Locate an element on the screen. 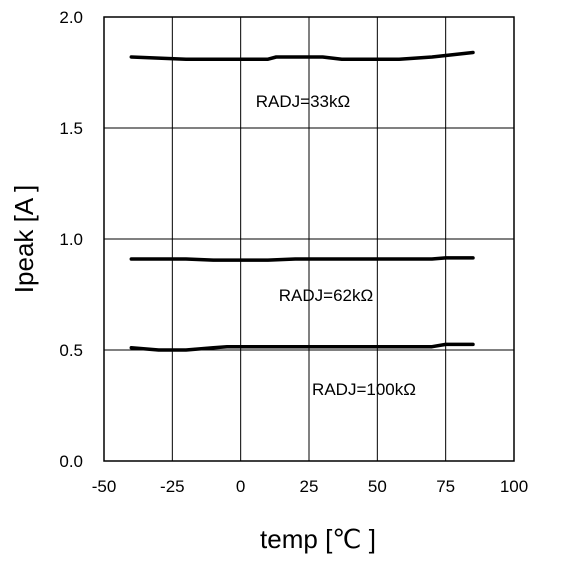 This screenshot has height=563, width=580. x-tick-labels: -50 -25 0 25 50 75 100 is located at coordinates (310, 486).